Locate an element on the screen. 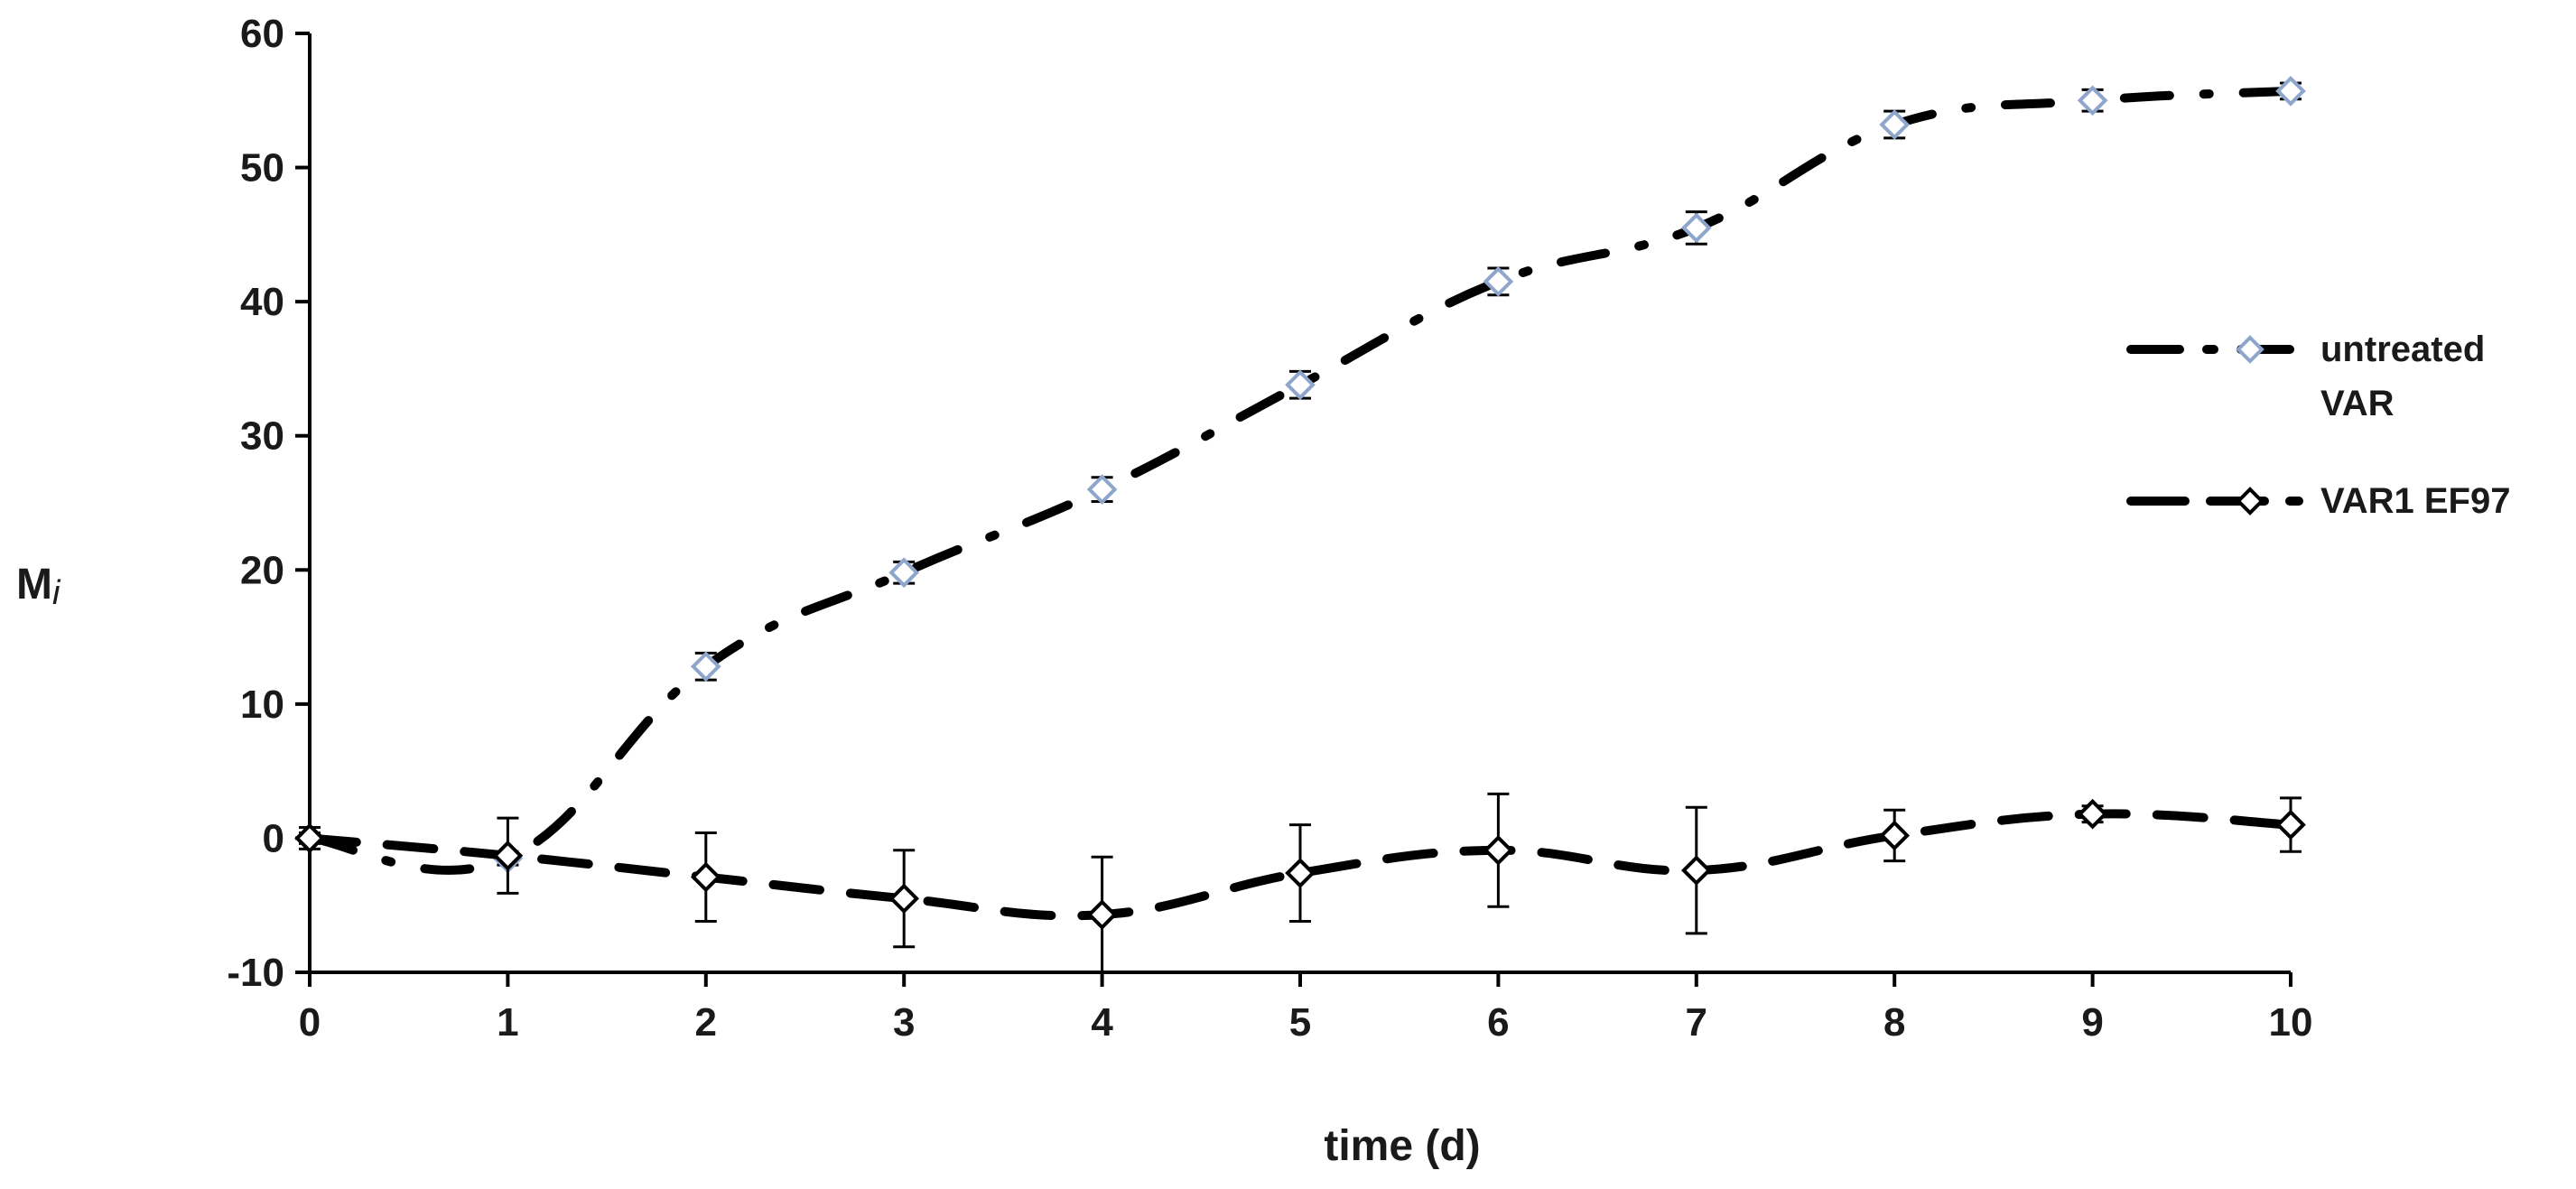  series-line is located at coordinates (1300, 865).